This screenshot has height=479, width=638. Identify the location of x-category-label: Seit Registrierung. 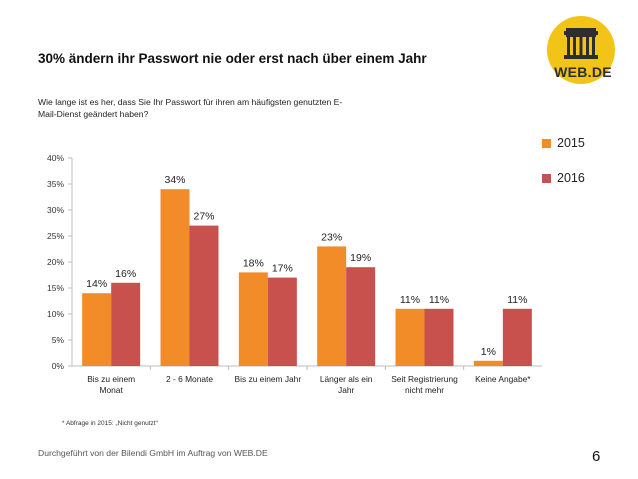
(424, 379).